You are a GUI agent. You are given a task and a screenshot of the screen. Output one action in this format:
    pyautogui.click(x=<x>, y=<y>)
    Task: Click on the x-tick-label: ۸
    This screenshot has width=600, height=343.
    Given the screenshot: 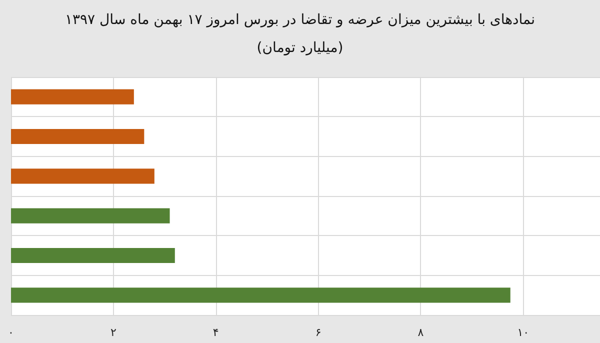 What is the action you would take?
    pyautogui.click(x=421, y=332)
    